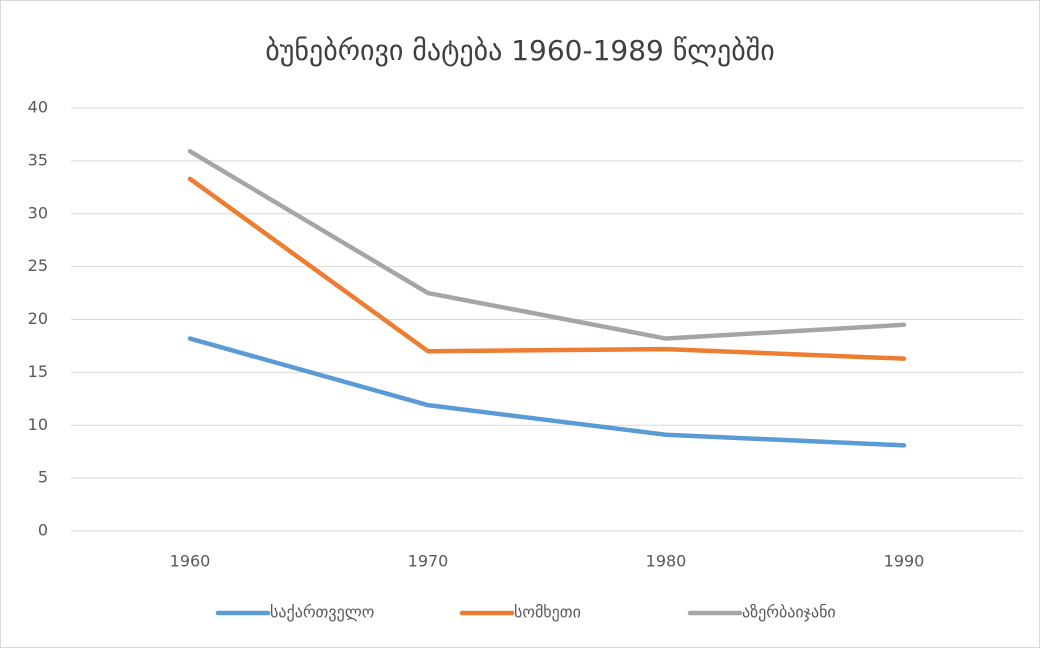 Image resolution: width=1040 pixels, height=648 pixels. Describe the element at coordinates (43, 477) in the screenshot. I see `y-tick-label: 5` at that location.